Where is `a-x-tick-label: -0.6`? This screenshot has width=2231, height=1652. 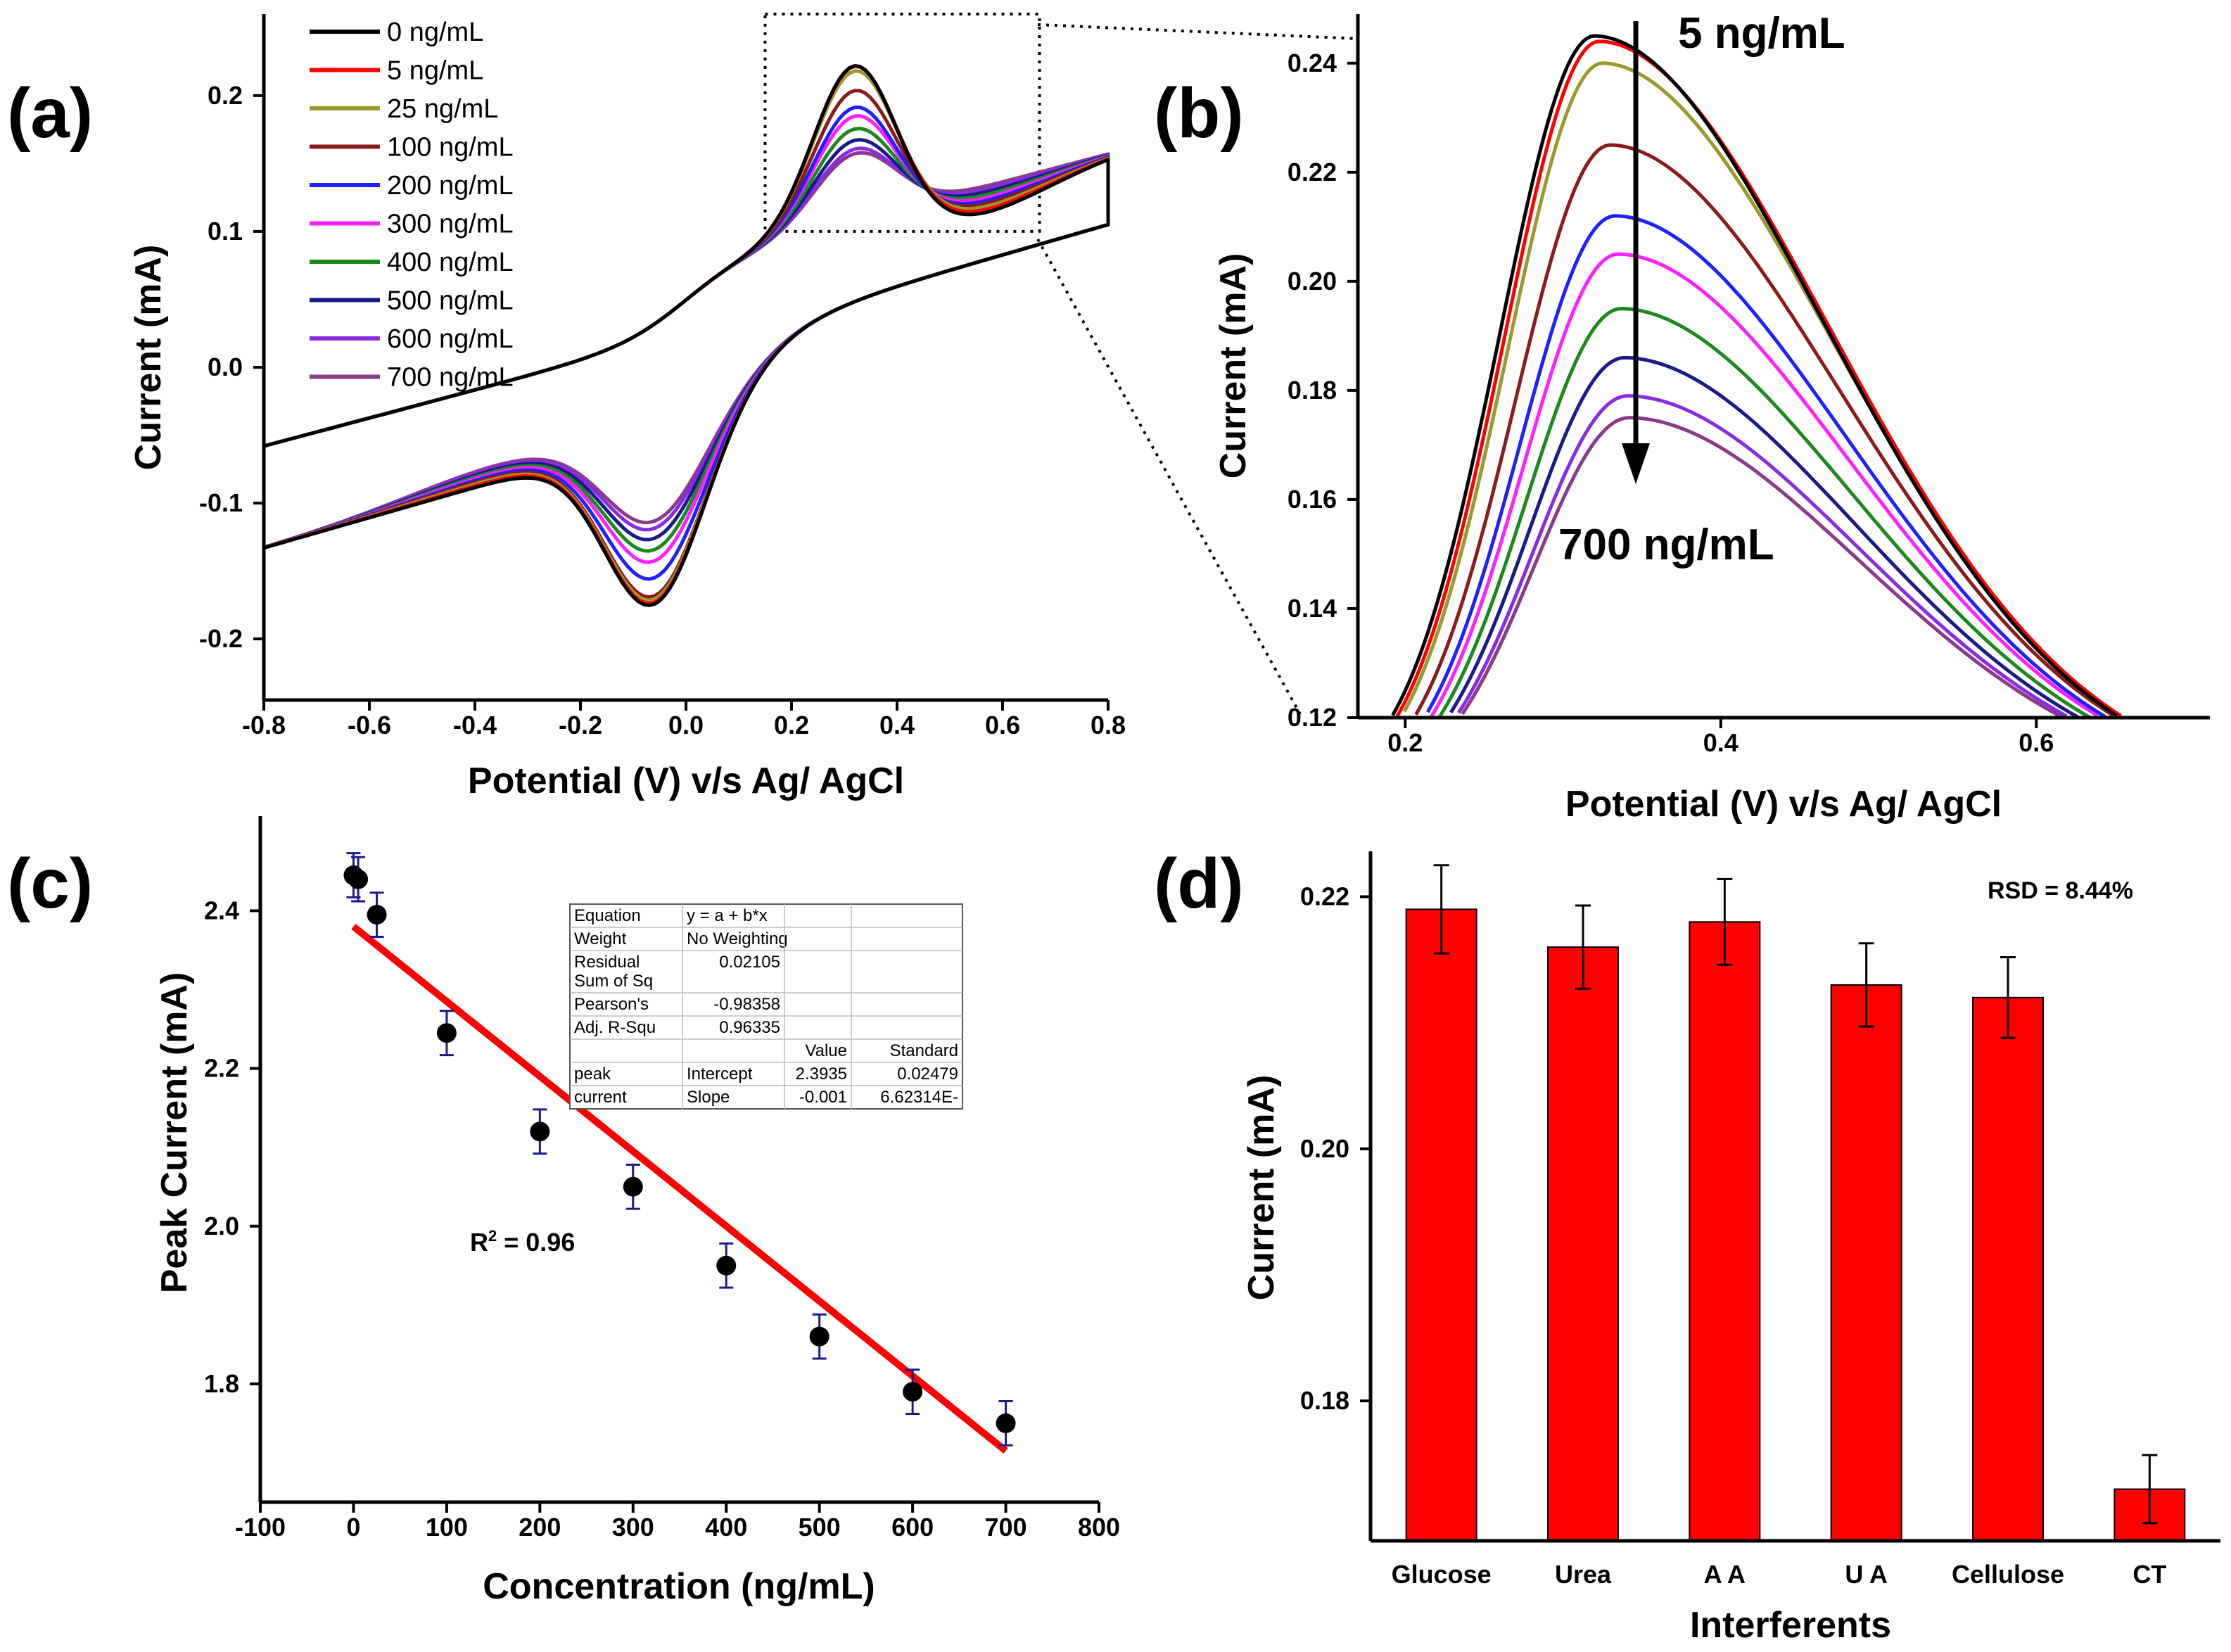 a-x-tick-label: -0.6 is located at coordinates (369, 725).